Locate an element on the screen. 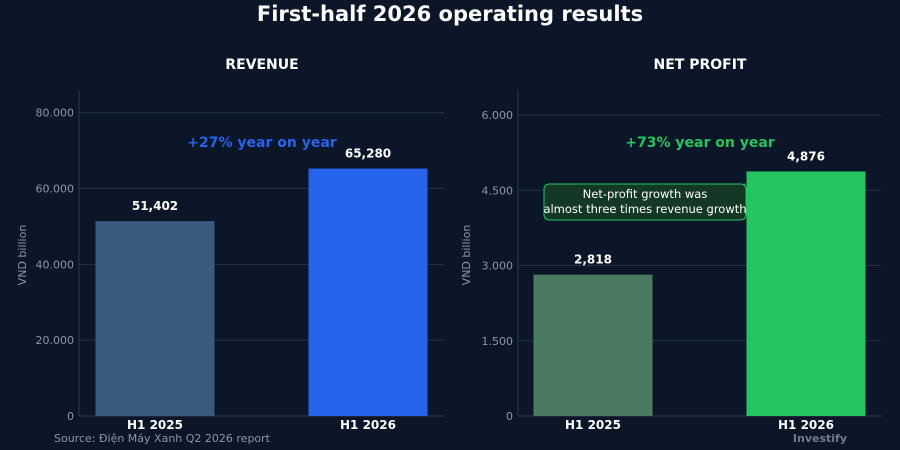 The height and width of the screenshot is (450, 900). y-tick-label: 60.000 is located at coordinates (55, 189).